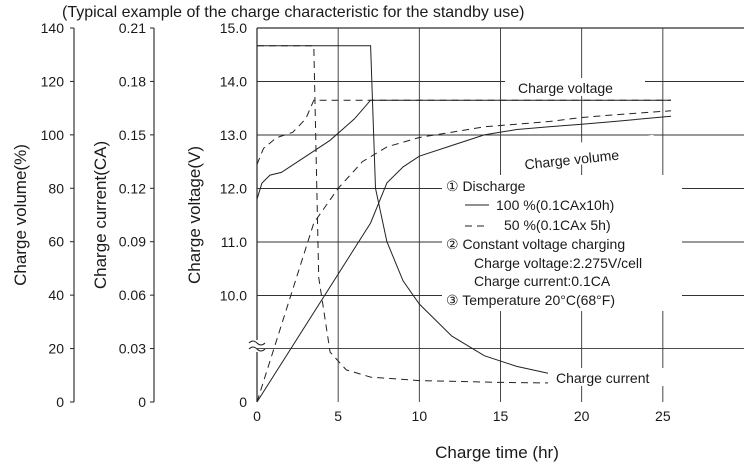 The height and width of the screenshot is (467, 744). Describe the element at coordinates (233, 215) in the screenshot. I see `charge-voltage-axis: 0 10.0 11.0 12.0 13.0 14.0 15.0` at that location.